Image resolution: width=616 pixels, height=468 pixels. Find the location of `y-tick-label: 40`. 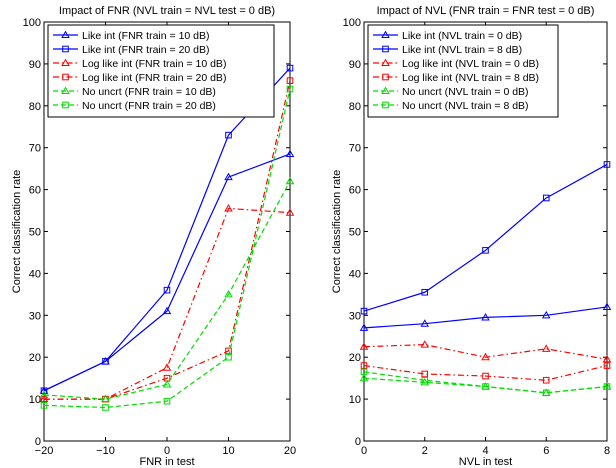

y-tick-label: 40 is located at coordinates (35, 274).